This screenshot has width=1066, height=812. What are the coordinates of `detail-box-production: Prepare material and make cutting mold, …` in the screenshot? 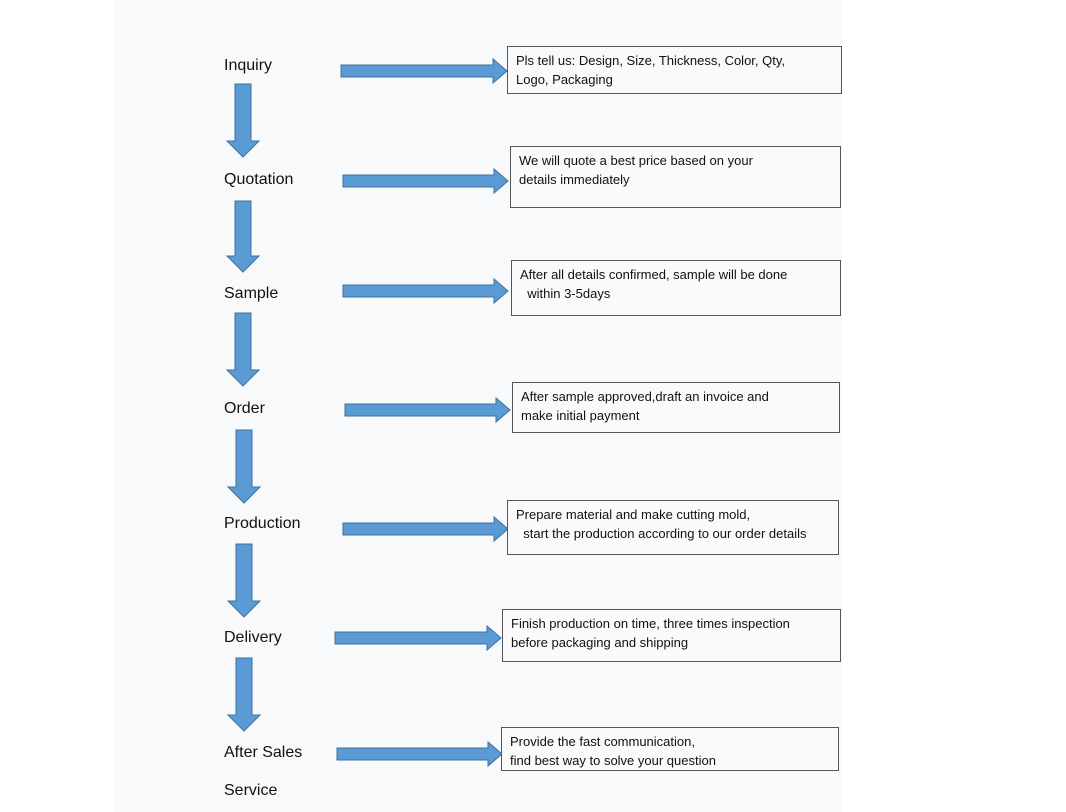 It's located at (673, 527).